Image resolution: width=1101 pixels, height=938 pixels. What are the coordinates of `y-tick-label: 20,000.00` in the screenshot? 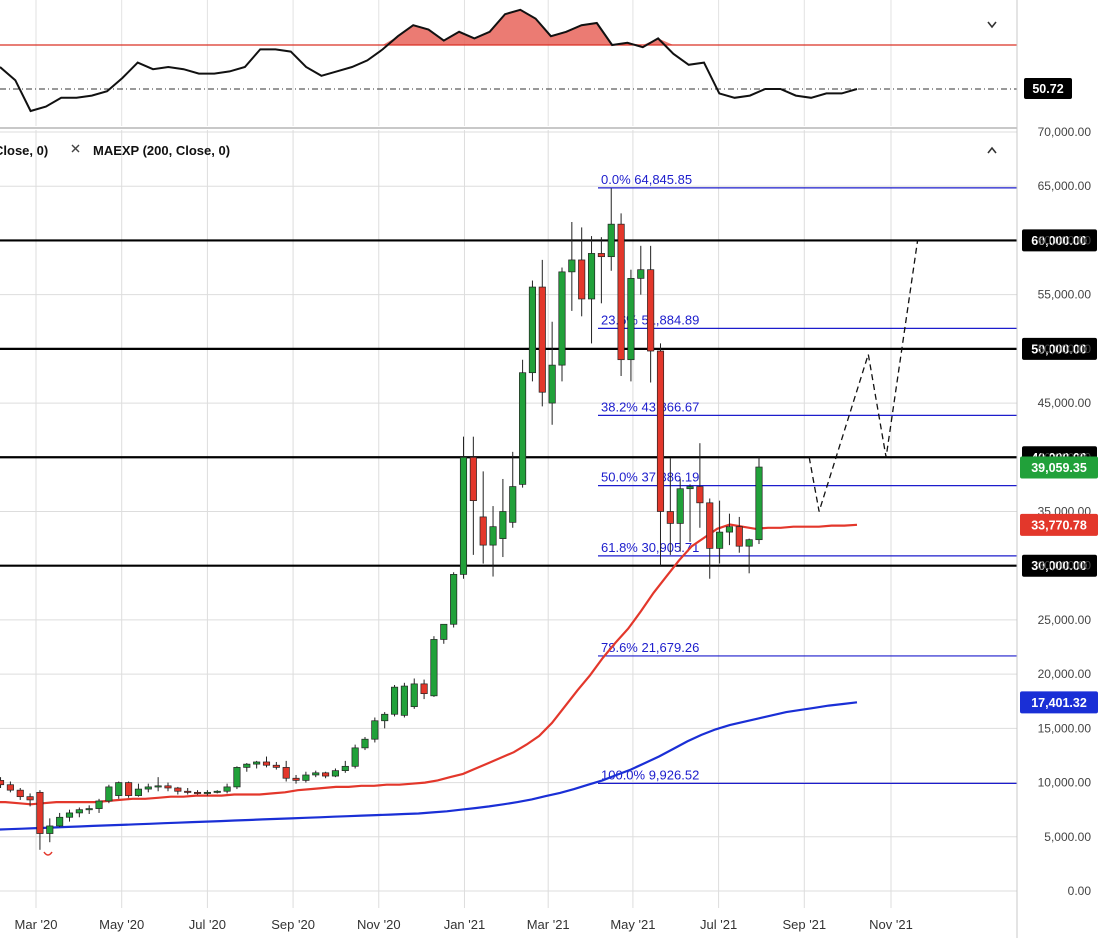 It's located at (1065, 674).